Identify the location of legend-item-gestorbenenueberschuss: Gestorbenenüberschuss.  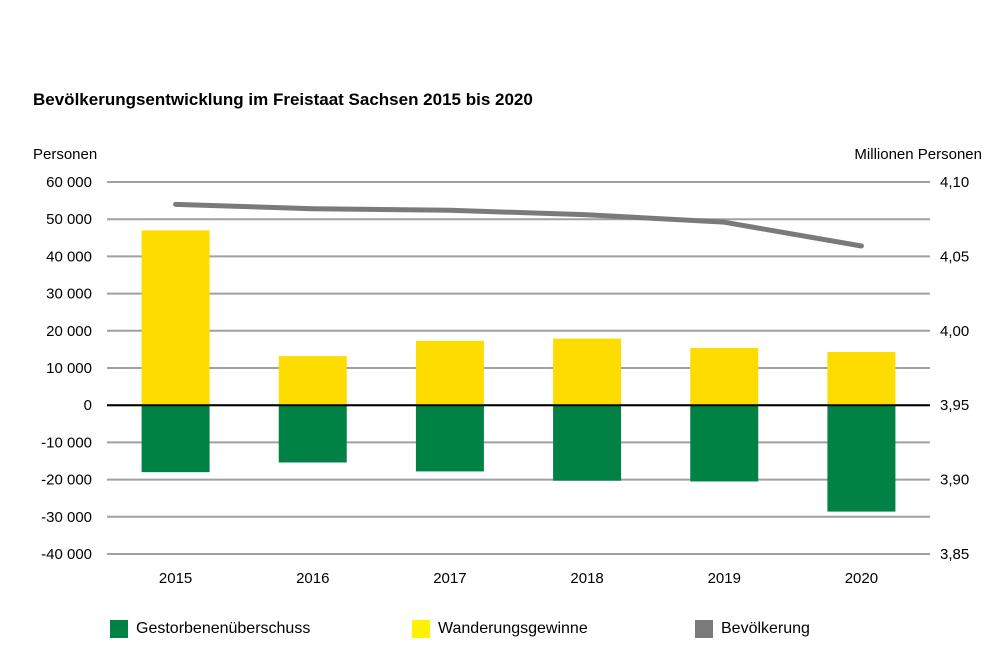
(210, 629).